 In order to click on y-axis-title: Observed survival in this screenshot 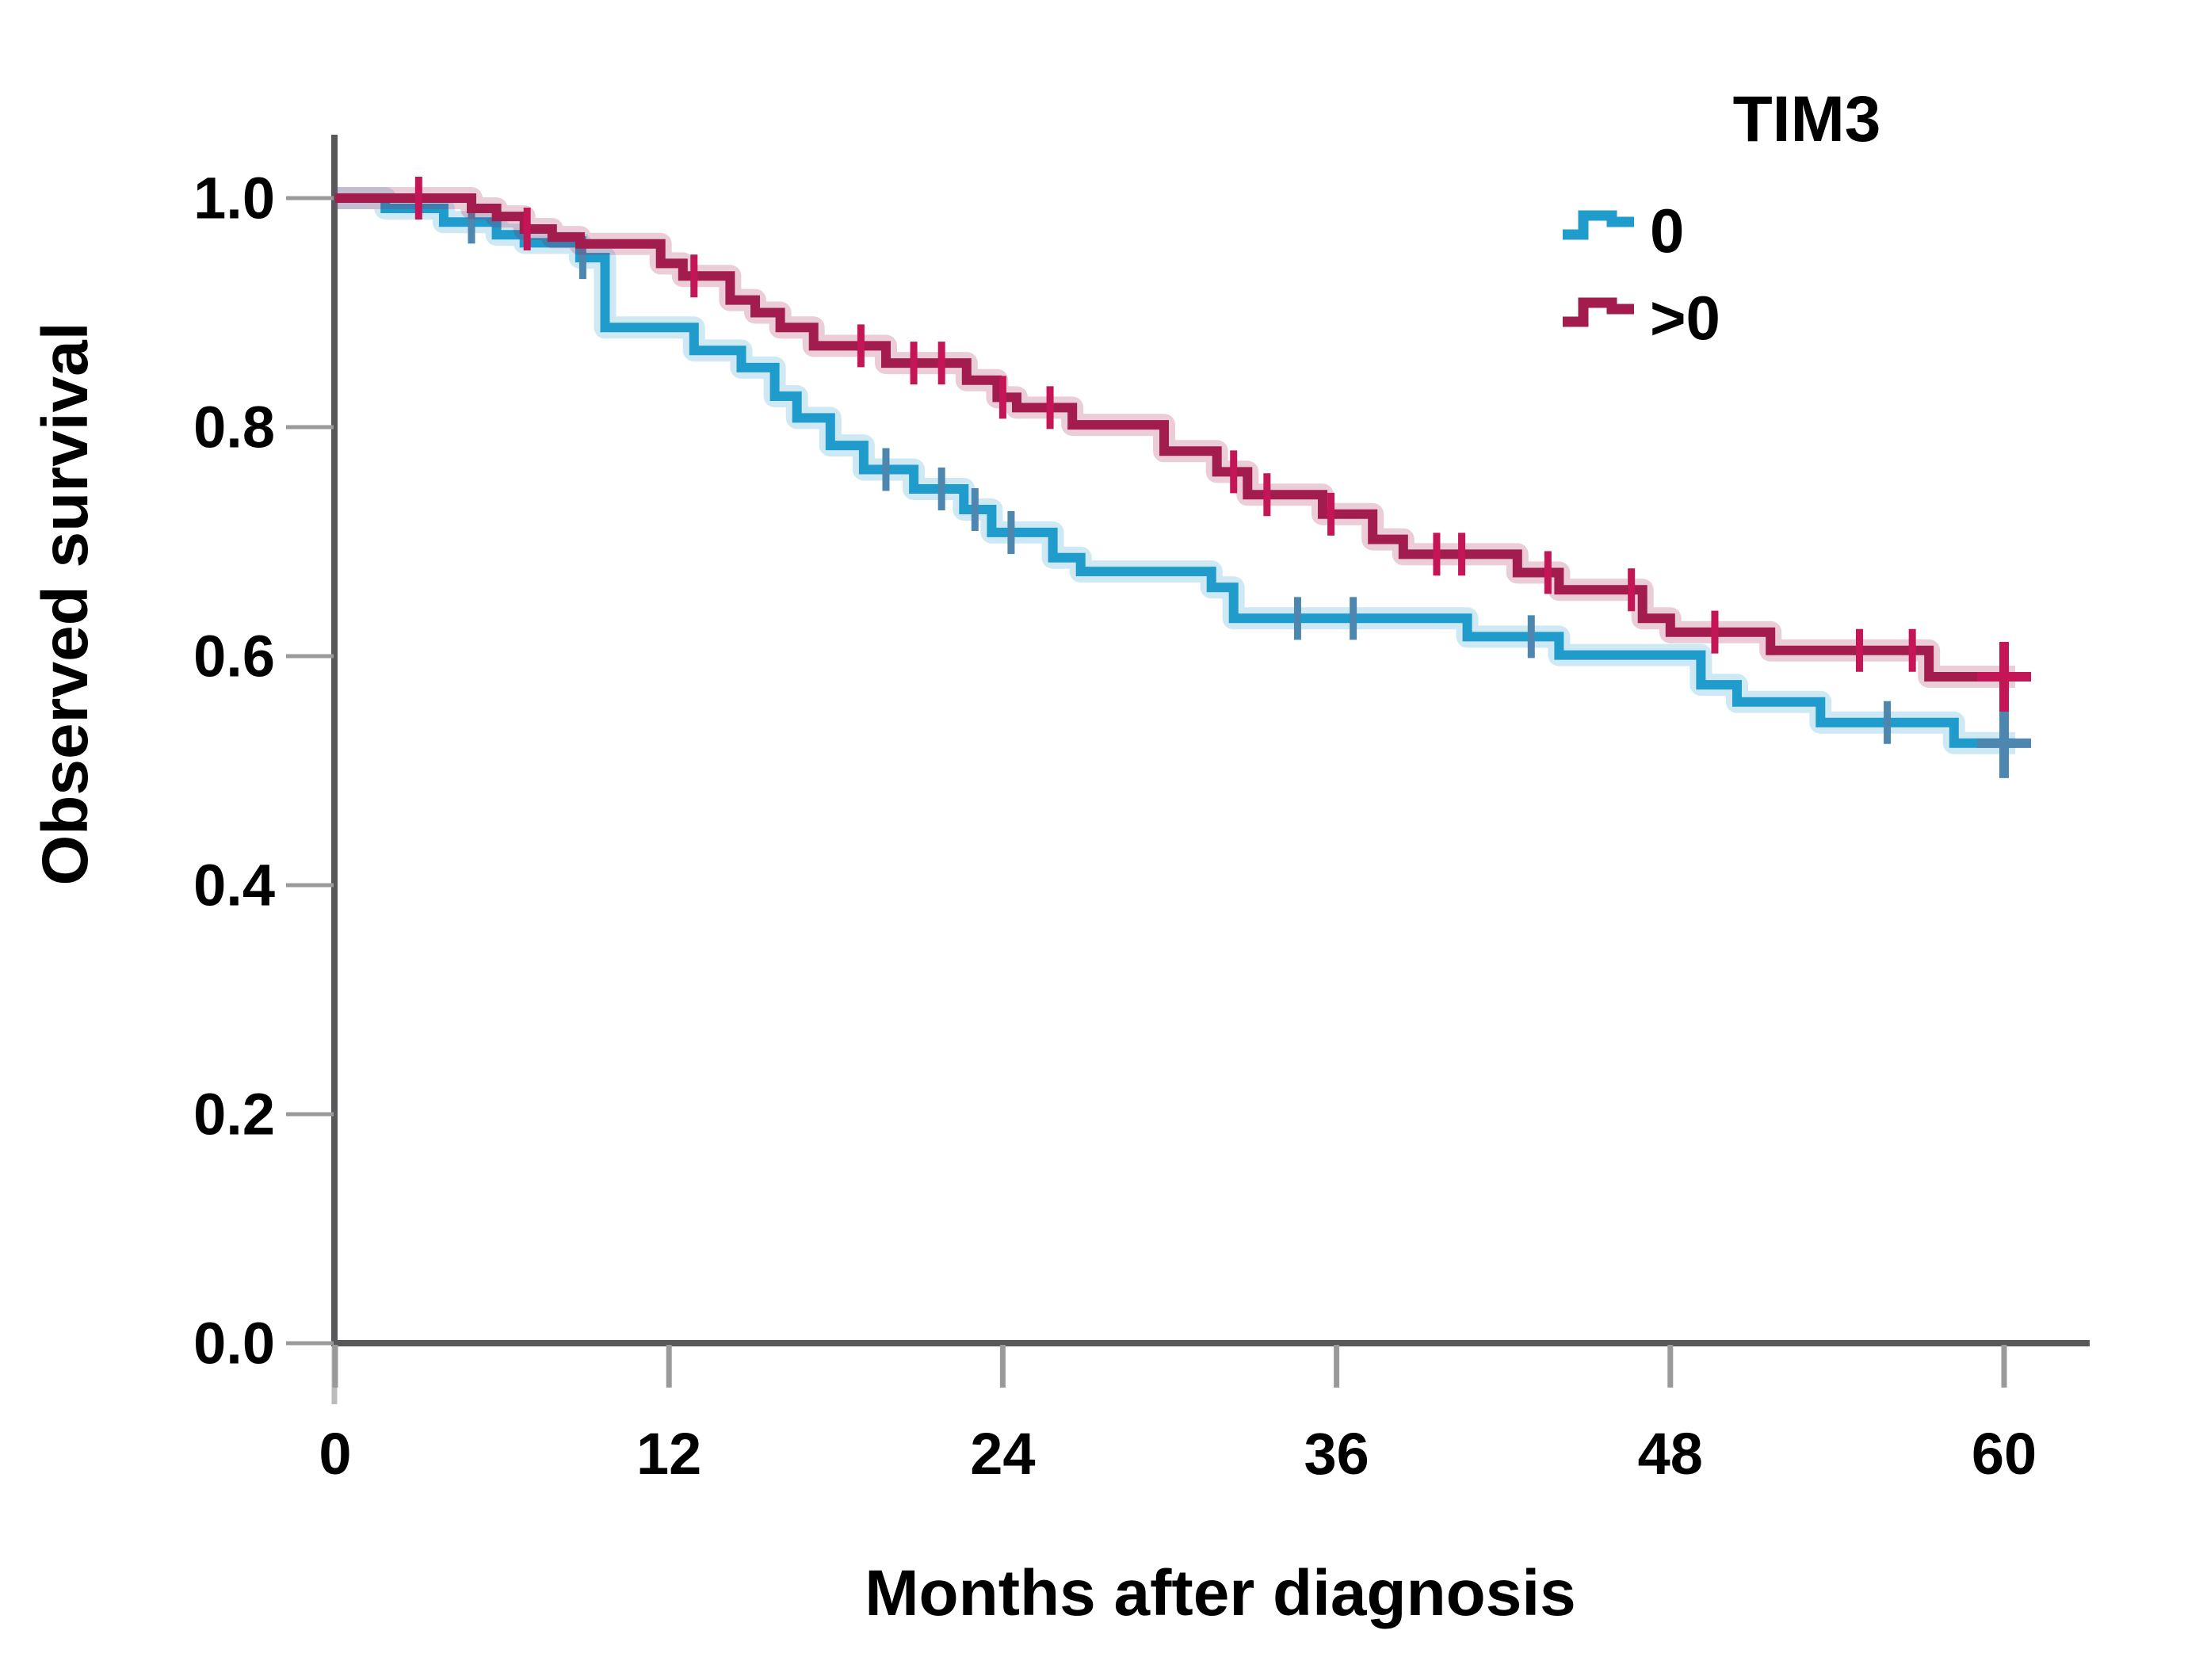, I will do `click(65, 603)`.